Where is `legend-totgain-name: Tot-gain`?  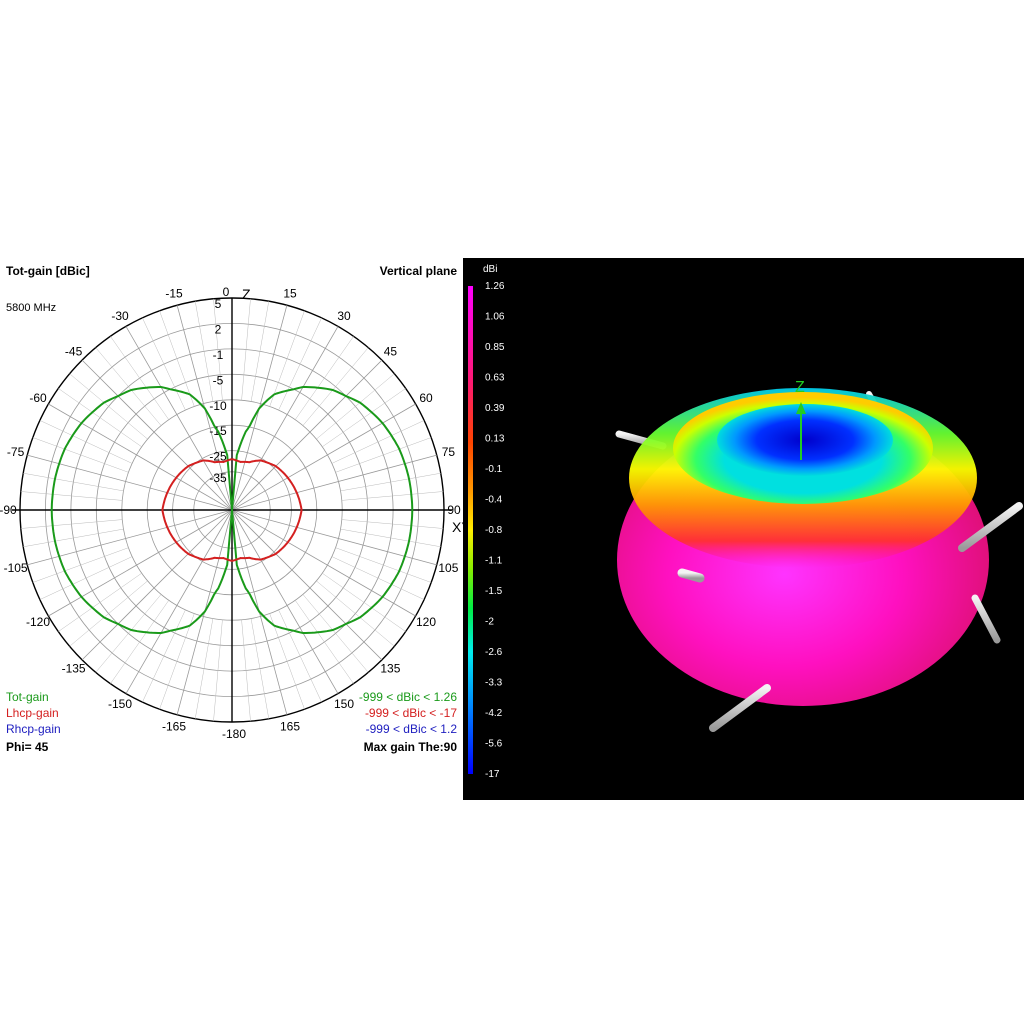
legend-totgain-name: Tot-gain is located at coordinates (27, 697).